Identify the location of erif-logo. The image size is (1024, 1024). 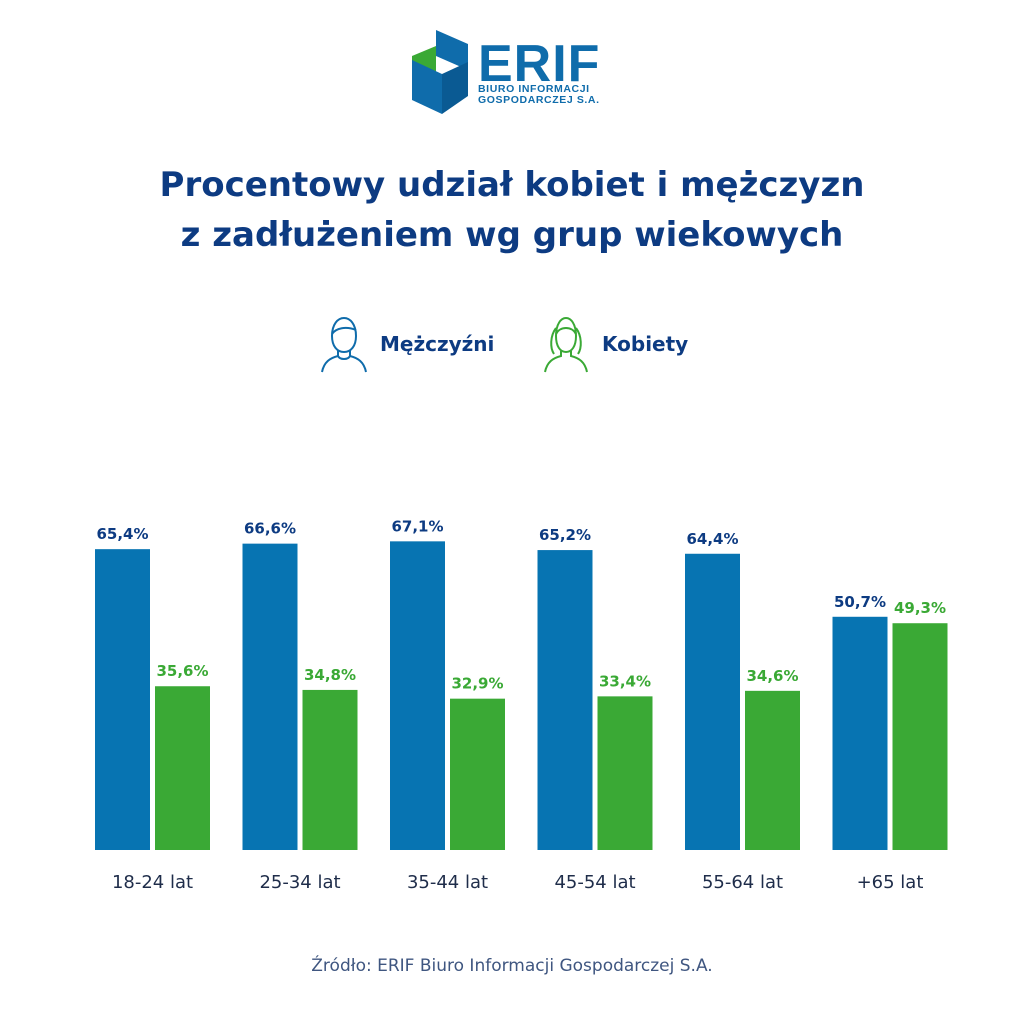
(440, 72).